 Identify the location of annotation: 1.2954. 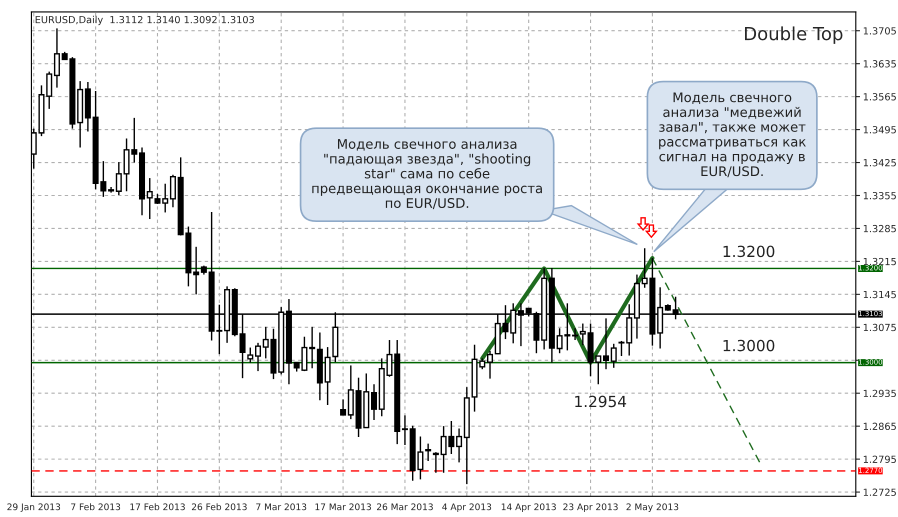
(600, 402).